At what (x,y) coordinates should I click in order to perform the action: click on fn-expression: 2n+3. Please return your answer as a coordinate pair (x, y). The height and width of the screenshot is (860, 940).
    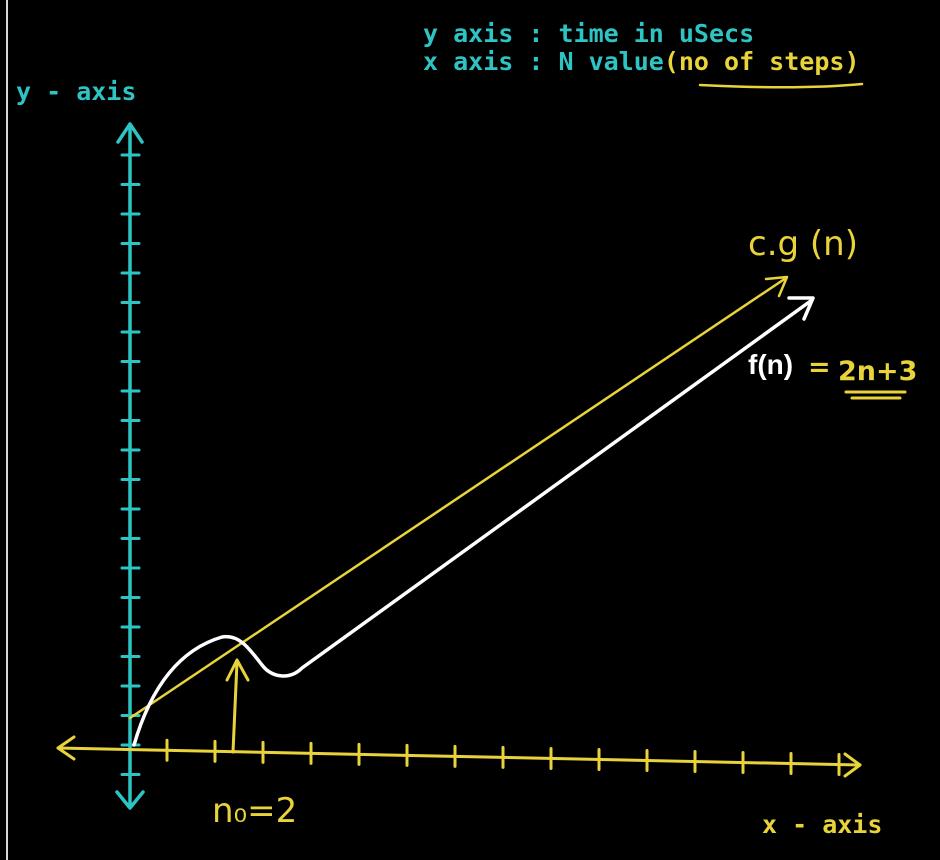
    Looking at the image, I should click on (877, 371).